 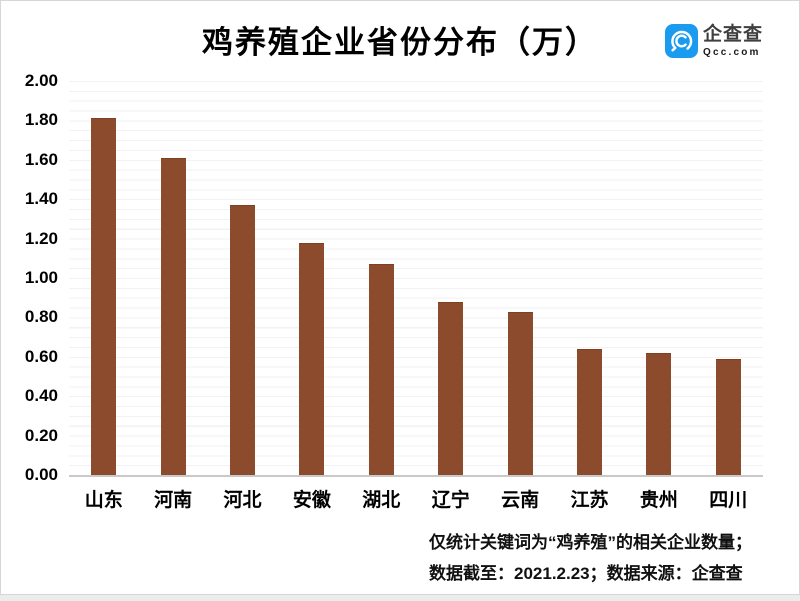 I want to click on y-tick-label: 1.00, so click(x=41, y=277).